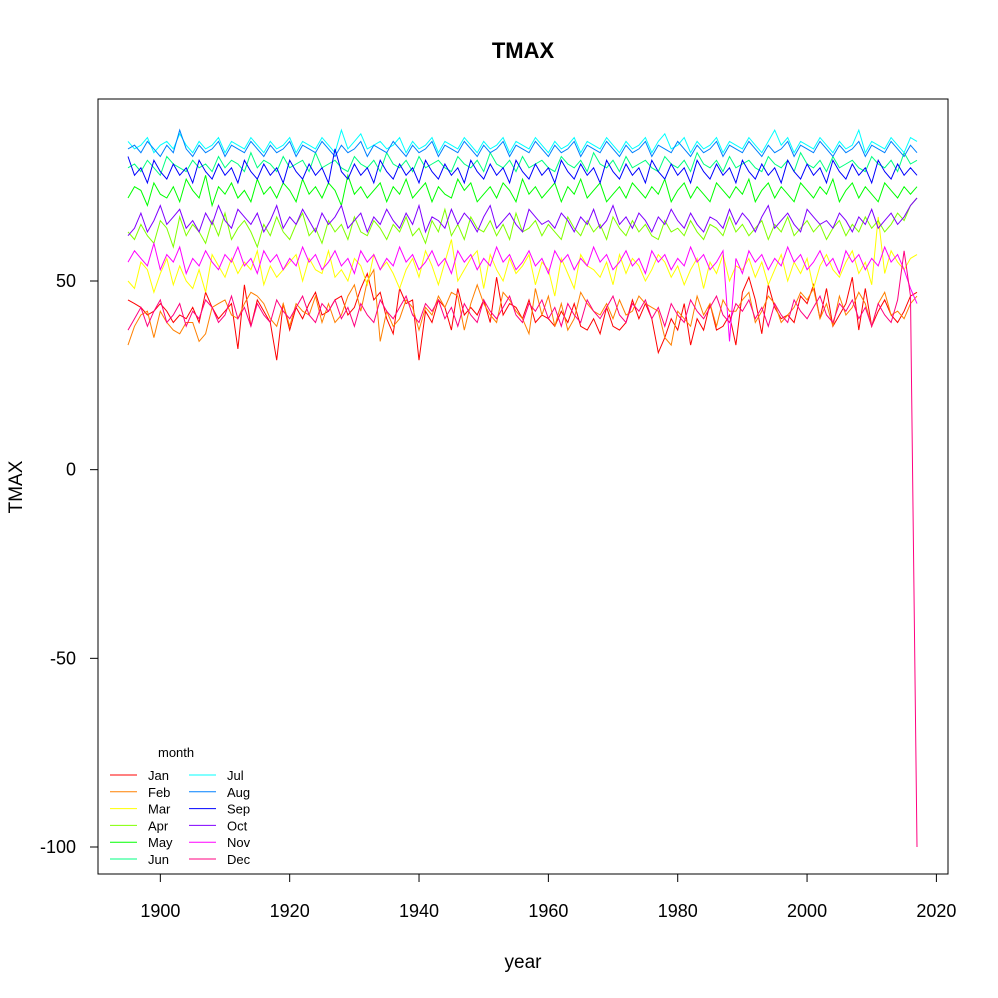 Image resolution: width=998 pixels, height=998 pixels. Describe the element at coordinates (66, 281) in the screenshot. I see `y-tick-label: 50` at that location.